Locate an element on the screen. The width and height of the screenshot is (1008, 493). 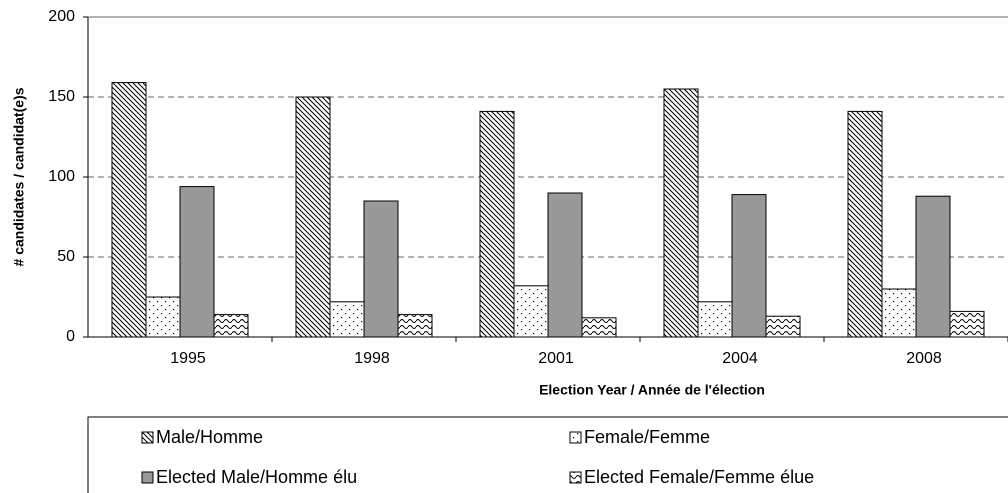
x-tick-label: 2001 is located at coordinates (556, 358).